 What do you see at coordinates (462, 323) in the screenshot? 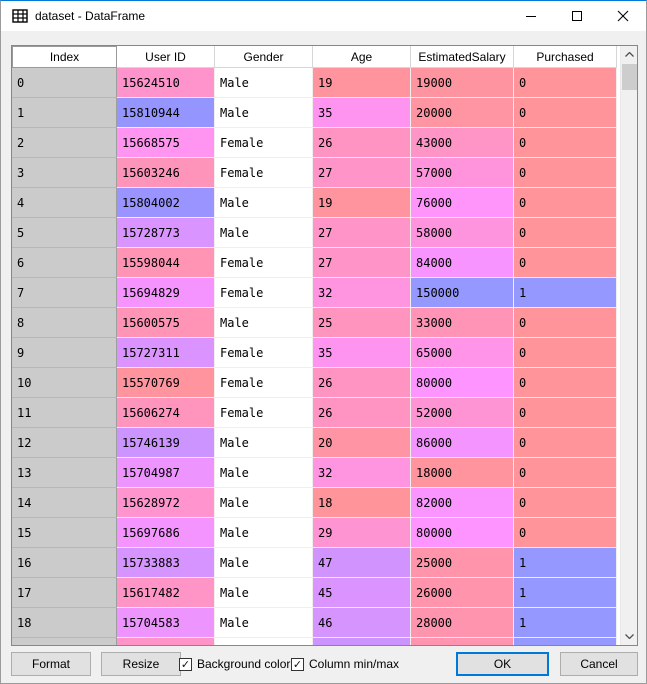
I see `cell-estimatedsalary: 33000` at bounding box center [462, 323].